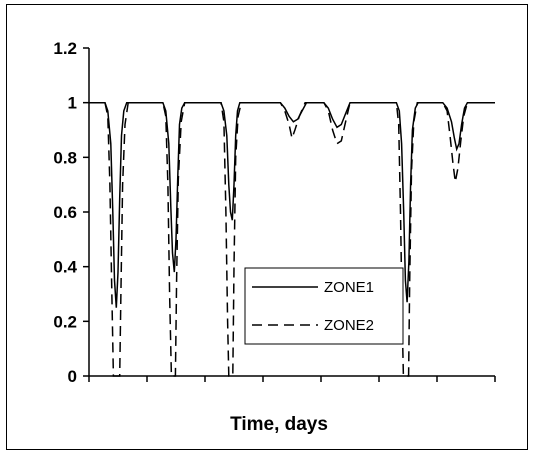 This screenshot has width=534, height=453. I want to click on legend: ZONE1 ZONE2, so click(324, 306).